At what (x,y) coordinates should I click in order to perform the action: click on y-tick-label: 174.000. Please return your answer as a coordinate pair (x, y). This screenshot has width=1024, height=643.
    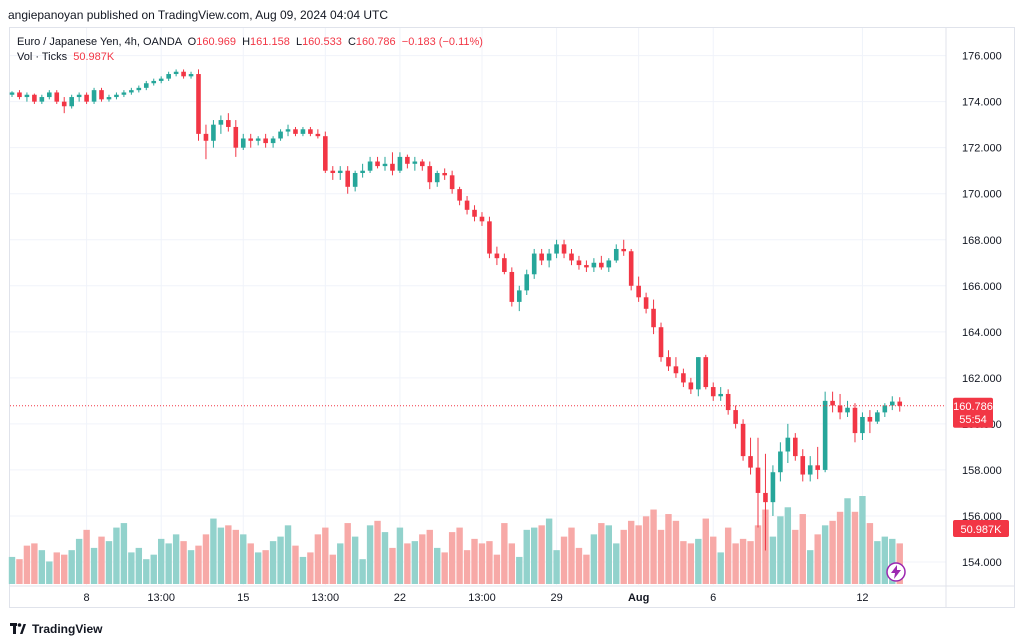
    Looking at the image, I should click on (982, 103).